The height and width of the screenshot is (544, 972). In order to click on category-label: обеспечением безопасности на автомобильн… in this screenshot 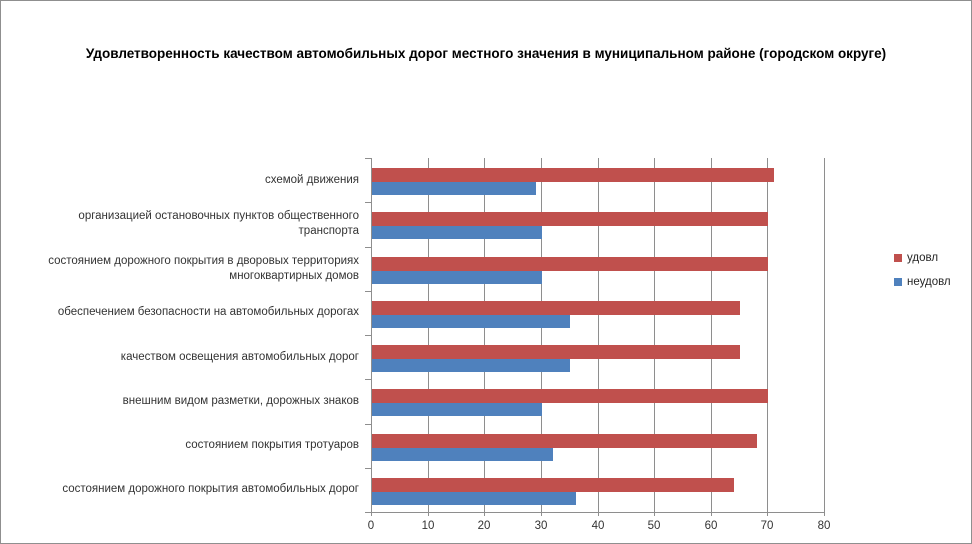, I will do `click(208, 312)`.